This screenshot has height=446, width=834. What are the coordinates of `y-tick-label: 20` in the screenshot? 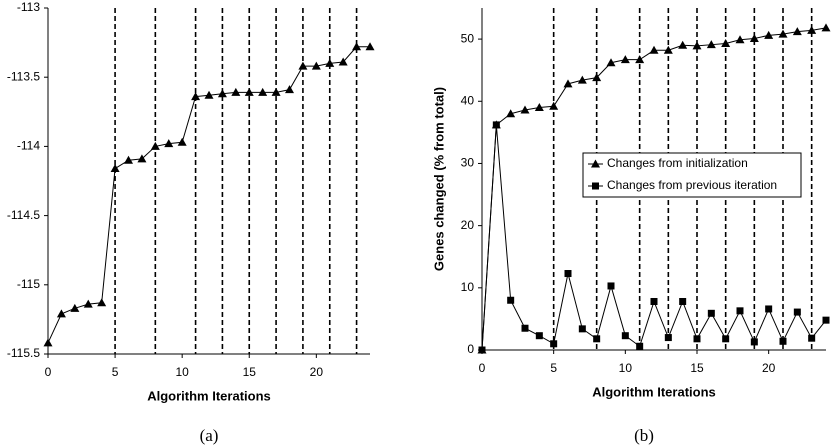 It's located at (468, 225).